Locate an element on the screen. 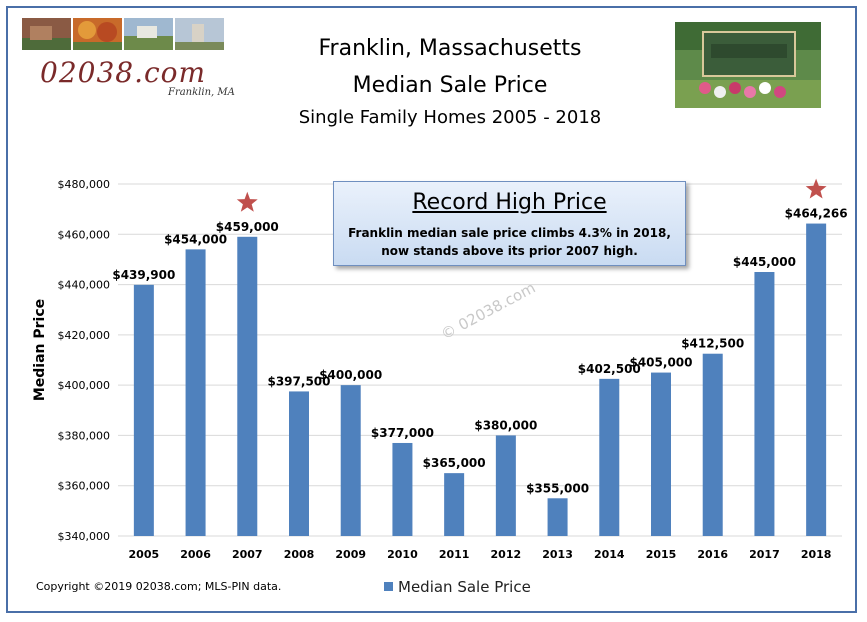  chart-title-line2: Median Sale Price is located at coordinates (450, 85).